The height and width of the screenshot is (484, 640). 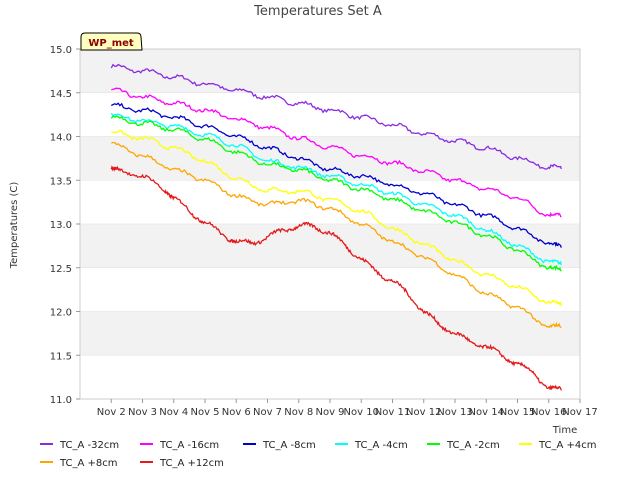 What do you see at coordinates (191, 463) in the screenshot?
I see `legend-label: TC_A +12cm` at bounding box center [191, 463].